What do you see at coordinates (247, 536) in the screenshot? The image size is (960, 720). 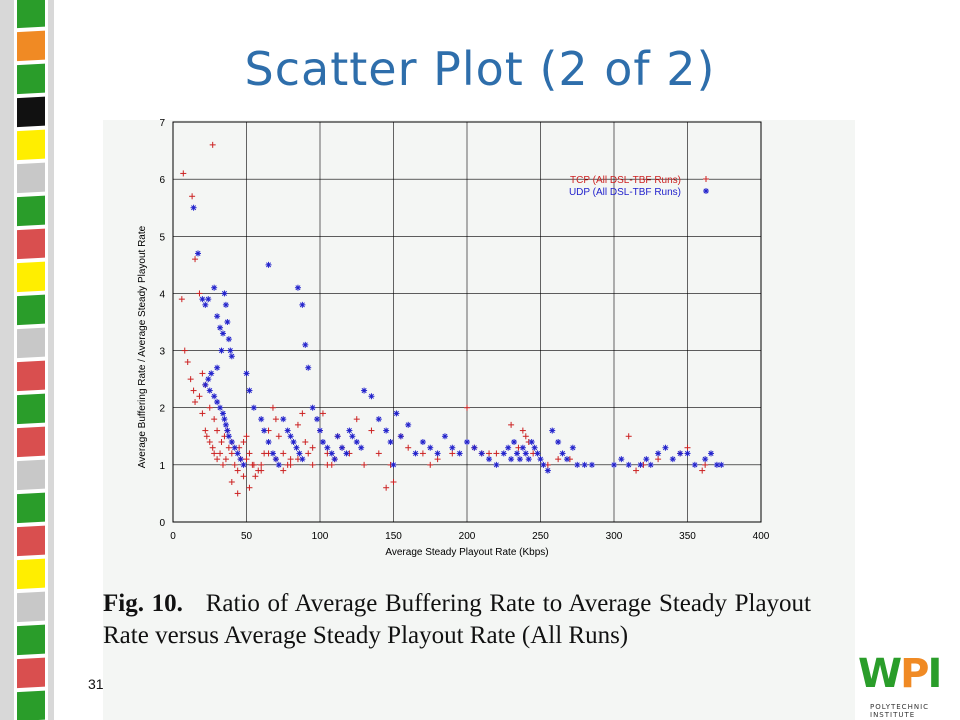 I see `x-tick-label: 50` at bounding box center [247, 536].